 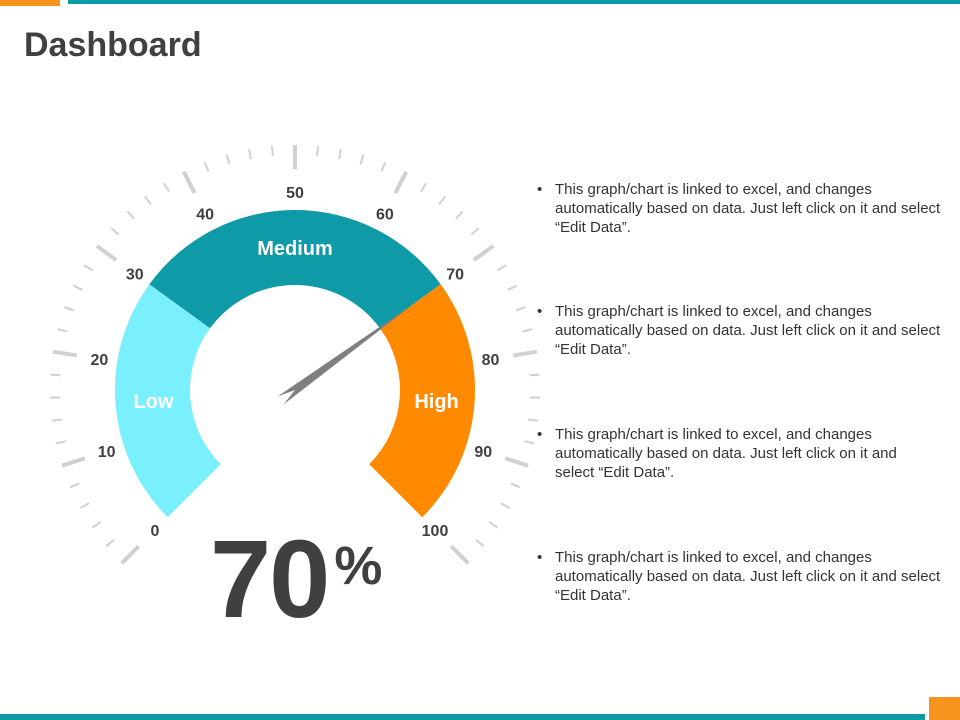 I want to click on gauge-tick-label: 90, so click(x=483, y=452).